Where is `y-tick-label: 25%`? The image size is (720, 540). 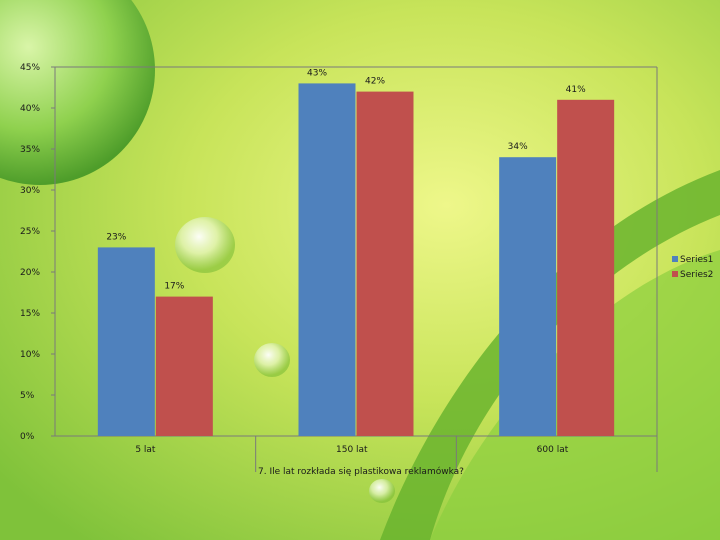
y-tick-label: 25% is located at coordinates (30, 232).